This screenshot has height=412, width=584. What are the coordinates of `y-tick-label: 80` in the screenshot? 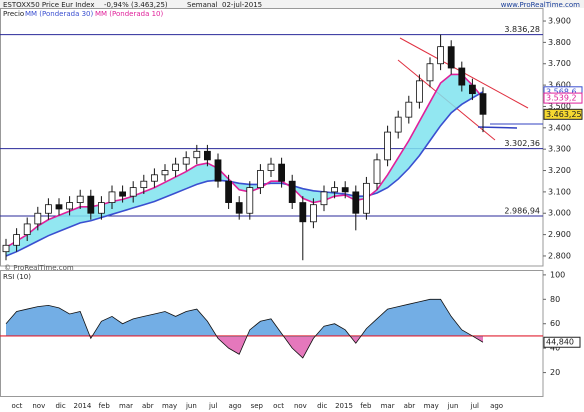 It's located at (555, 299).